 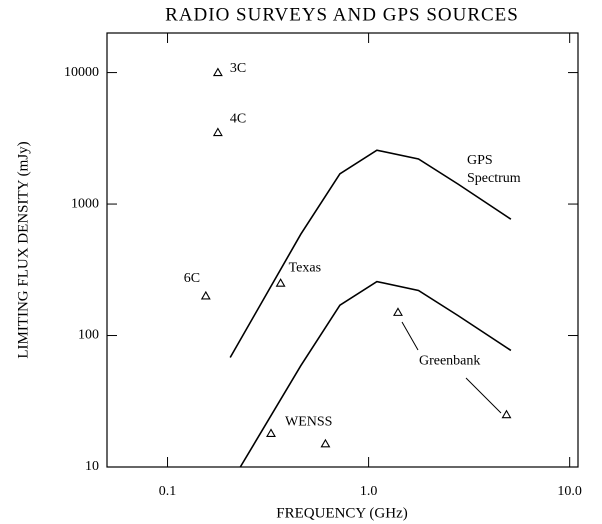 I want to click on y-tick-label: 1000, so click(x=85, y=203).